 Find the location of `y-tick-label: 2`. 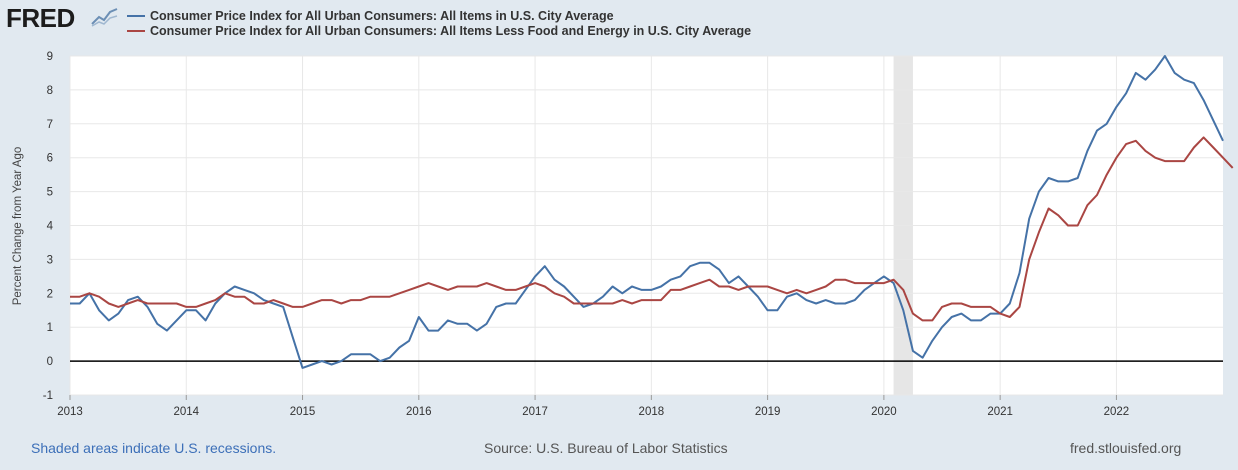

y-tick-label: 2 is located at coordinates (50, 294).